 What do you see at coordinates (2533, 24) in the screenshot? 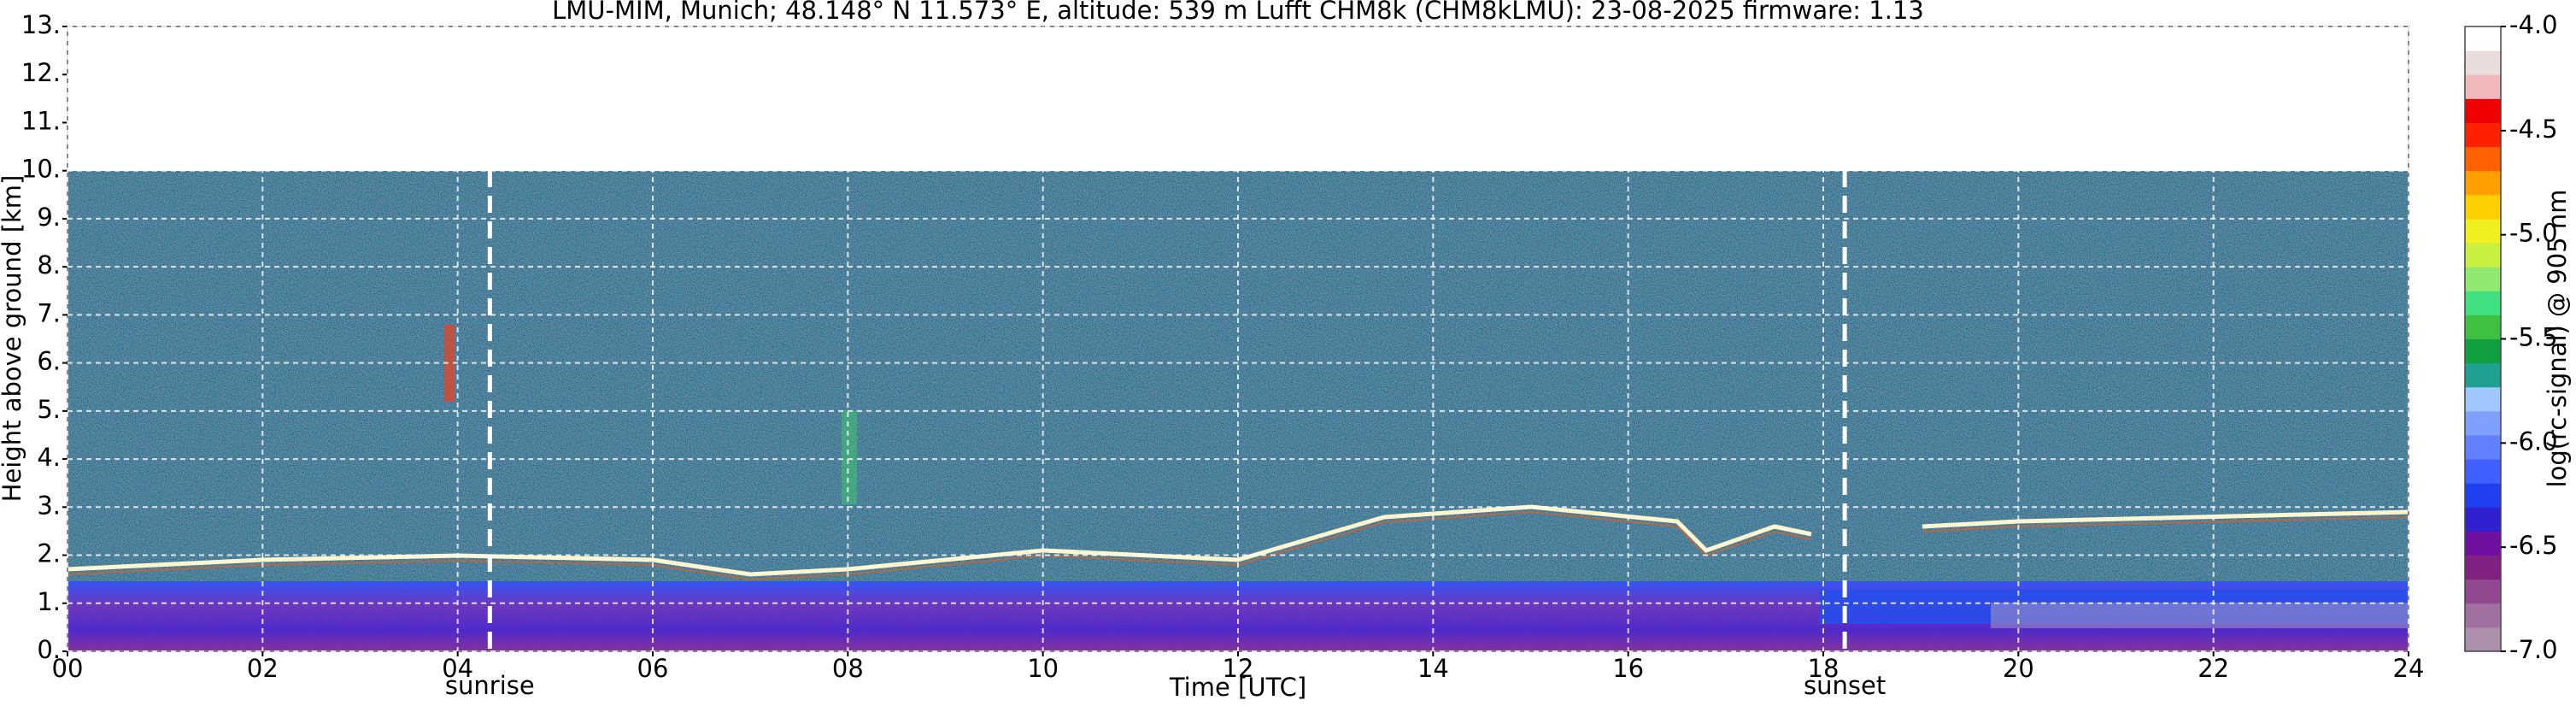
I see `colorbar-tick-label: -4.0` at bounding box center [2533, 24].